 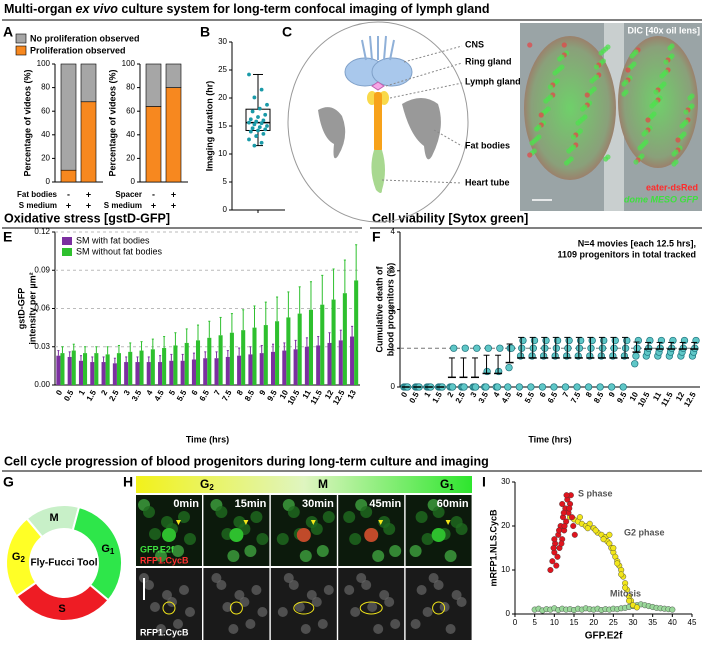 I want to click on x-tick-label: 15, so click(x=574, y=622).